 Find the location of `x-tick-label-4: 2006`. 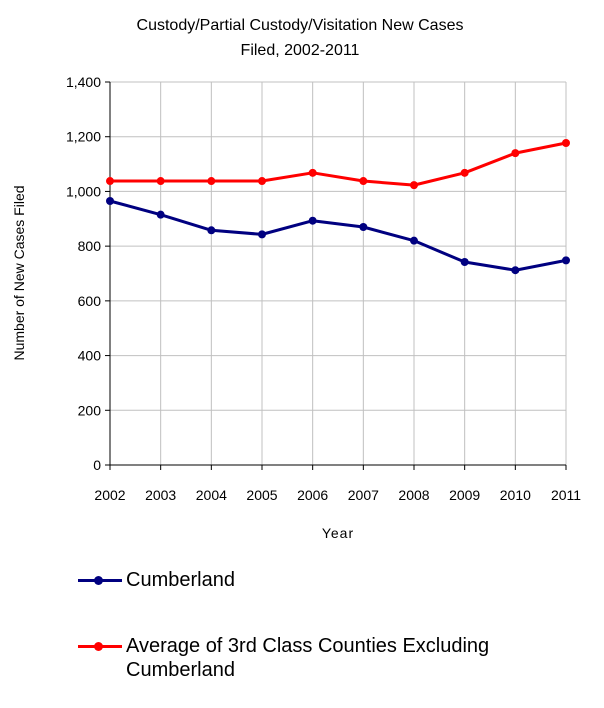

x-tick-label-4: 2006 is located at coordinates (312, 495).